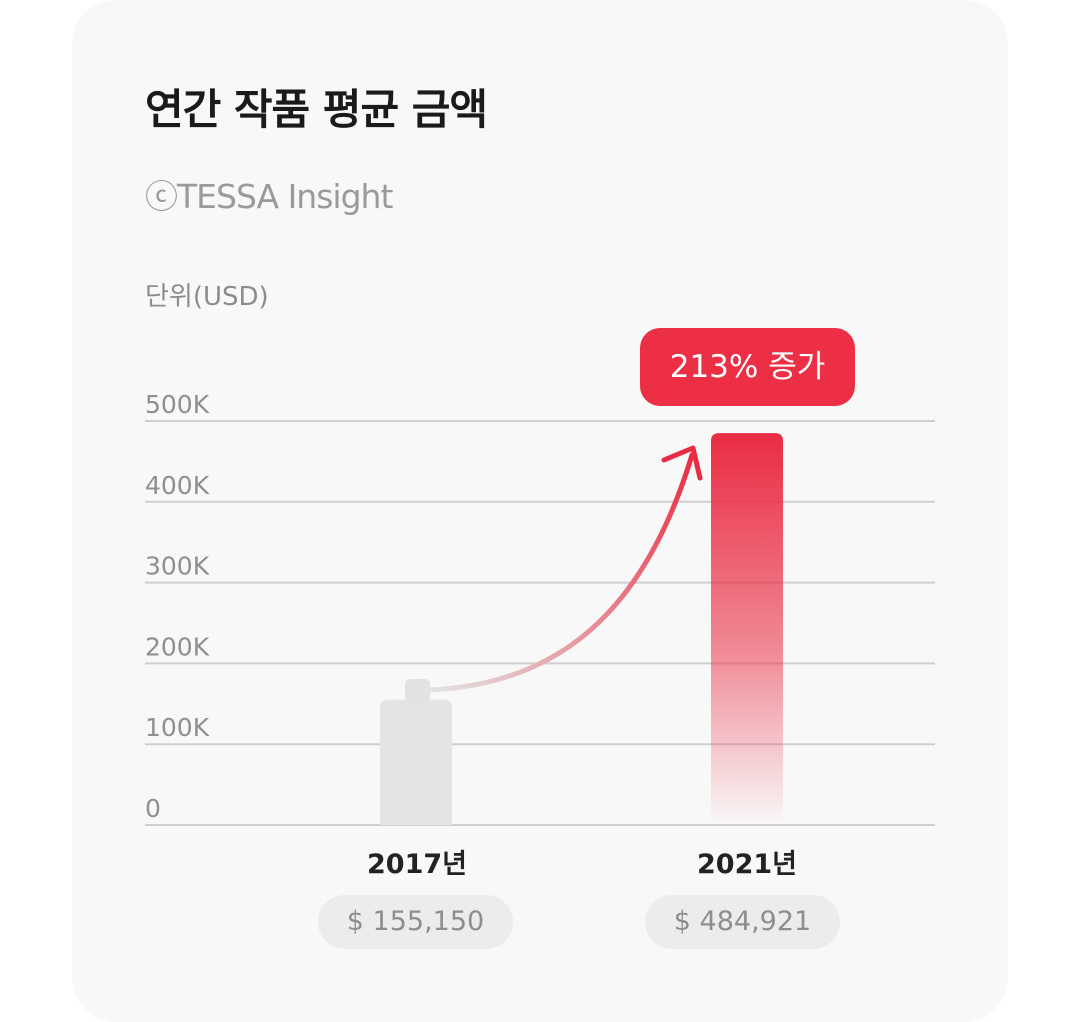 Image resolution: width=1080 pixels, height=1022 pixels. What do you see at coordinates (153, 808) in the screenshot?
I see `y-tick-label: 0` at bounding box center [153, 808].